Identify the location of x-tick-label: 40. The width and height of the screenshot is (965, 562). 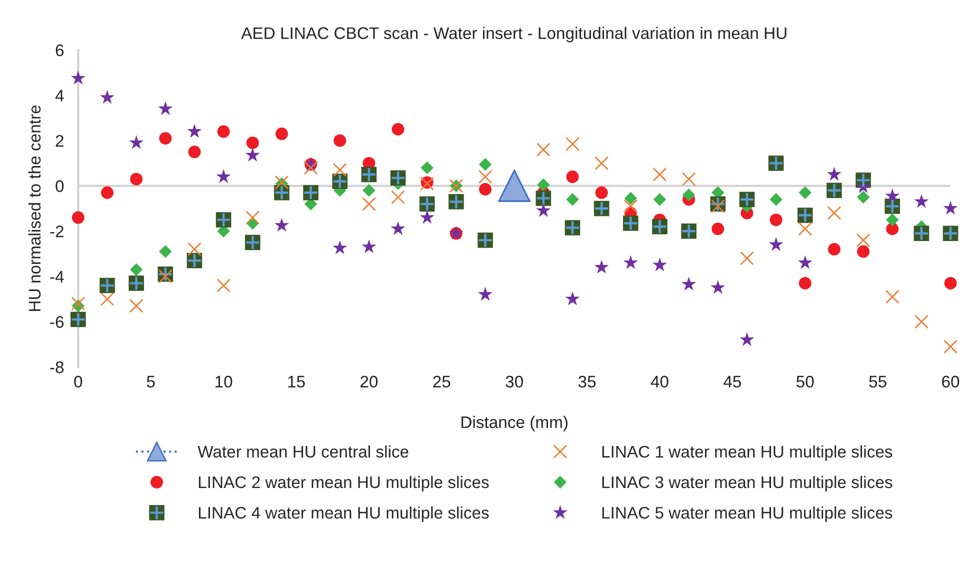
(659, 382).